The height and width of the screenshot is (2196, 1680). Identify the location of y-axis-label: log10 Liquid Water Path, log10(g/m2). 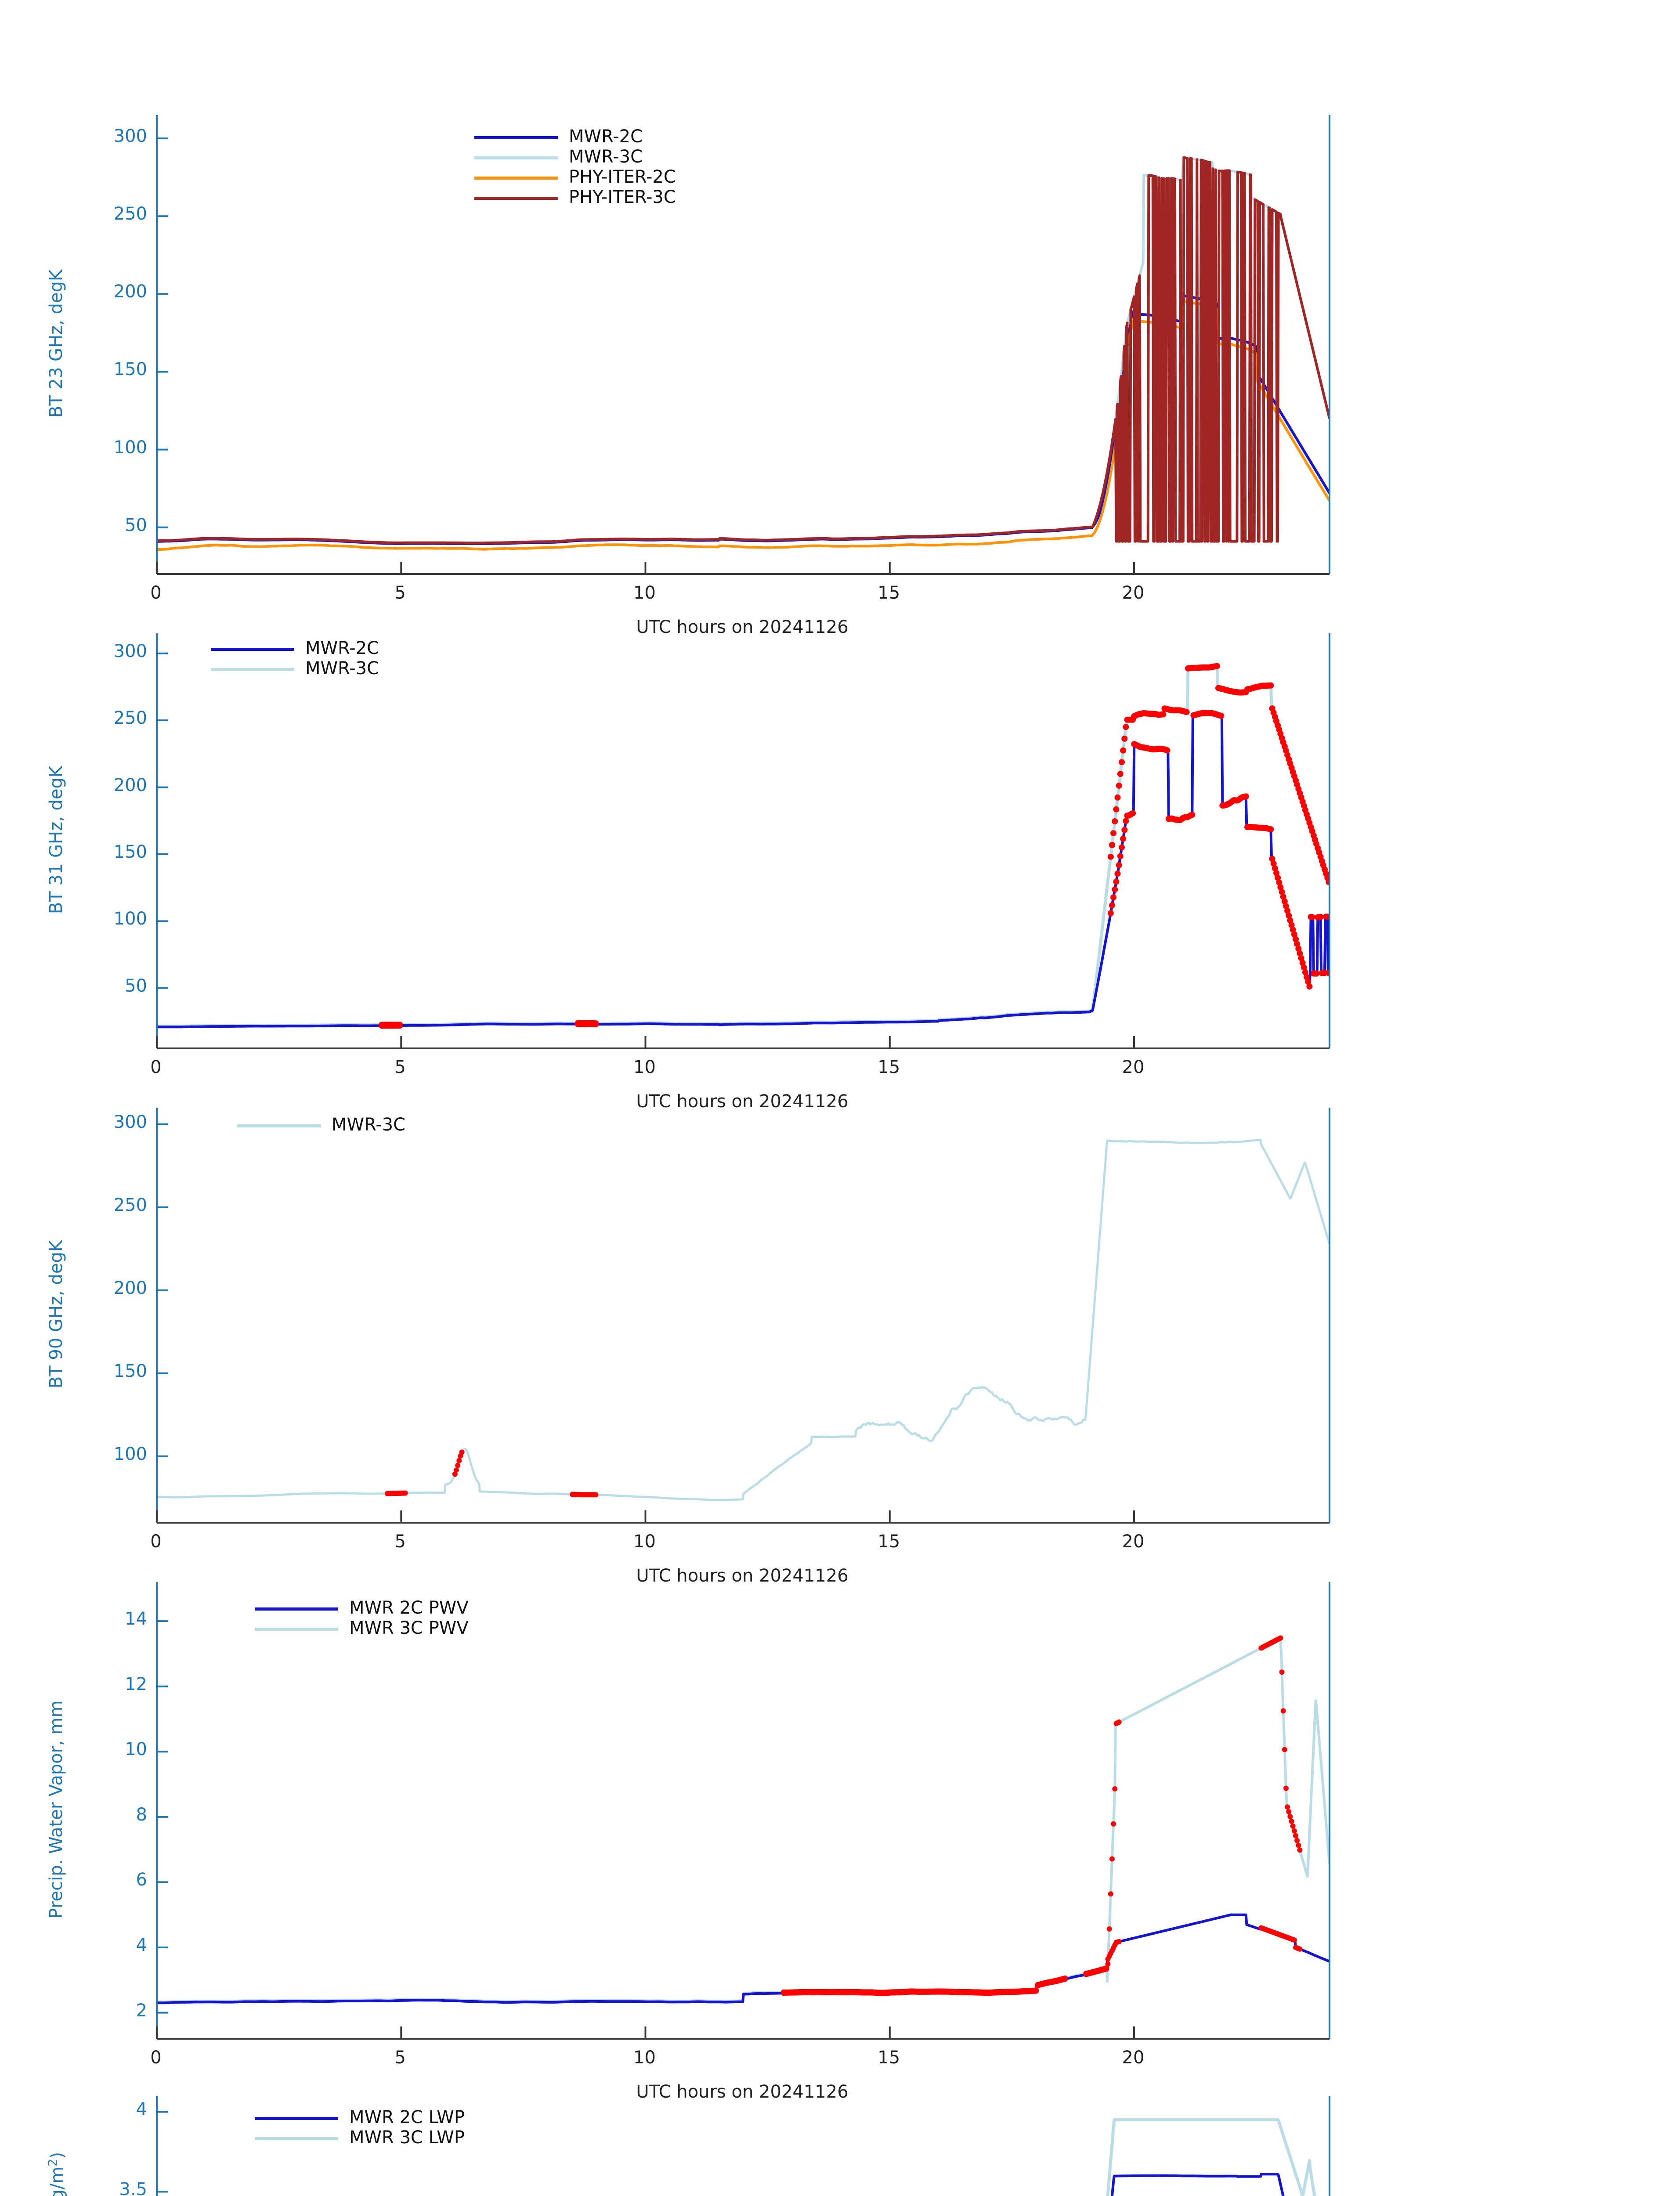
(56, 2145).